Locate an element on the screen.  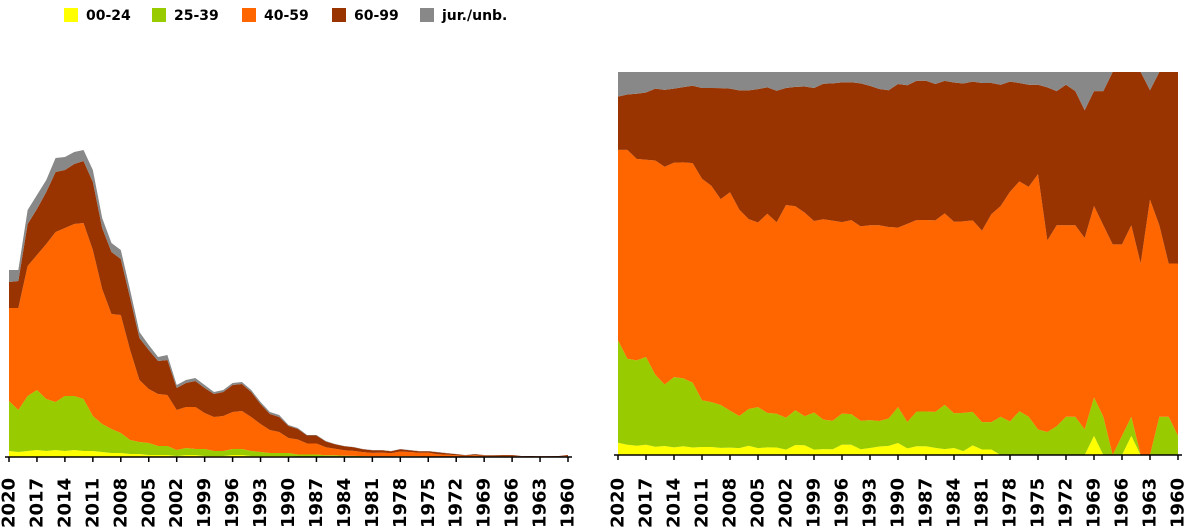
legend-label: 25-39 is located at coordinates (196, 16).